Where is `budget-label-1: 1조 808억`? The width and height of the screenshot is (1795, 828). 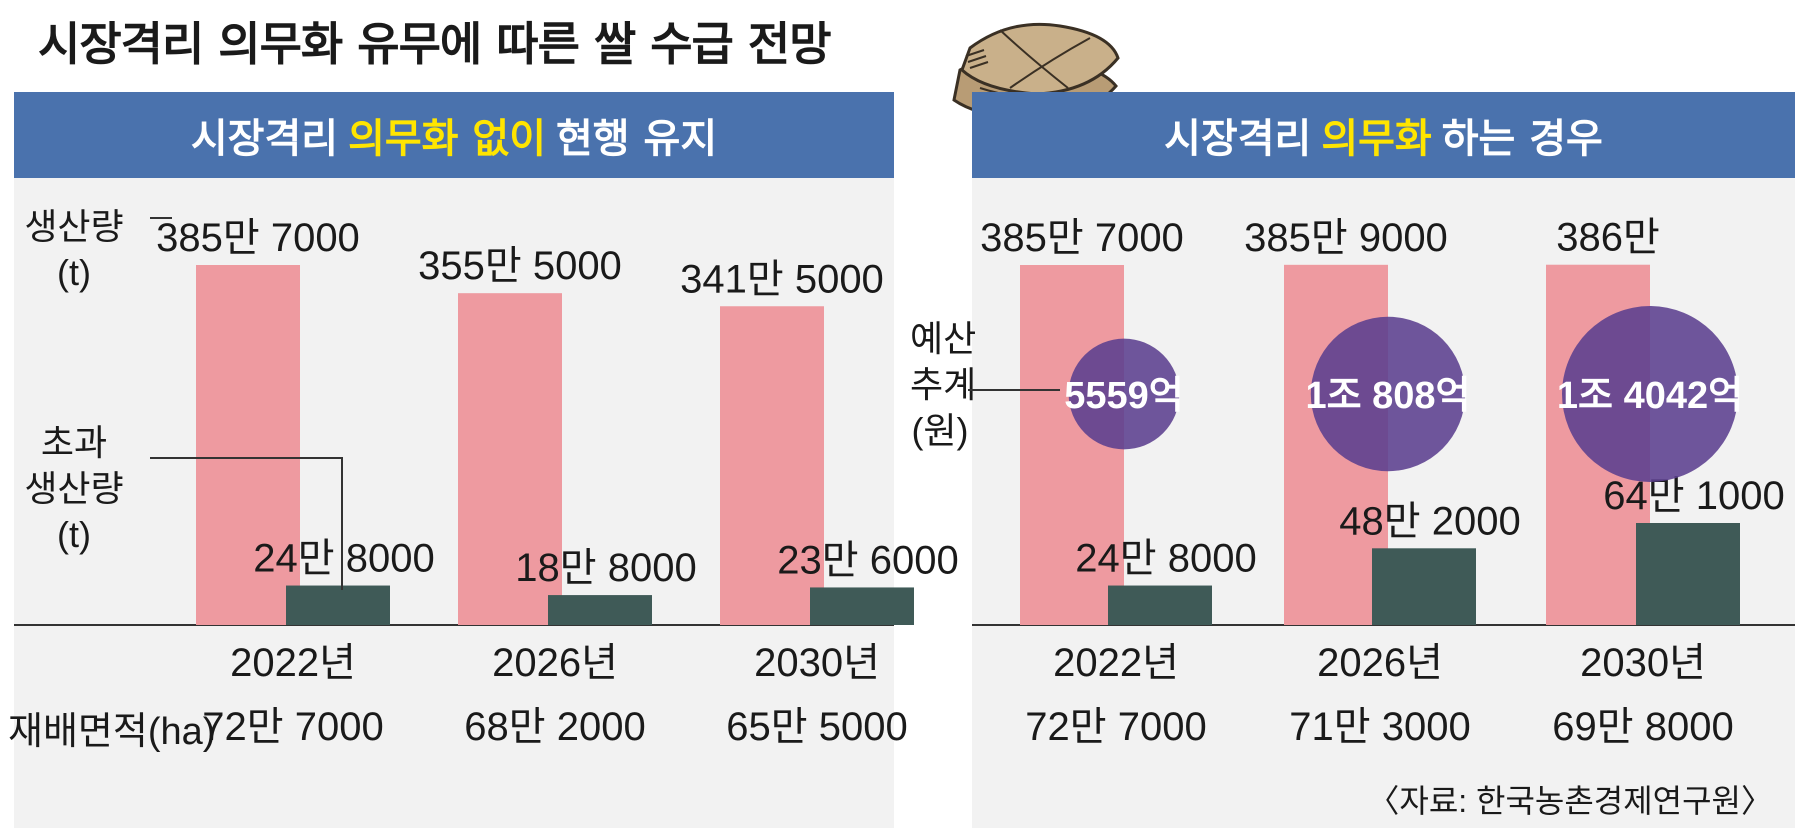 budget-label-1: 1조 808억 is located at coordinates (1387, 396).